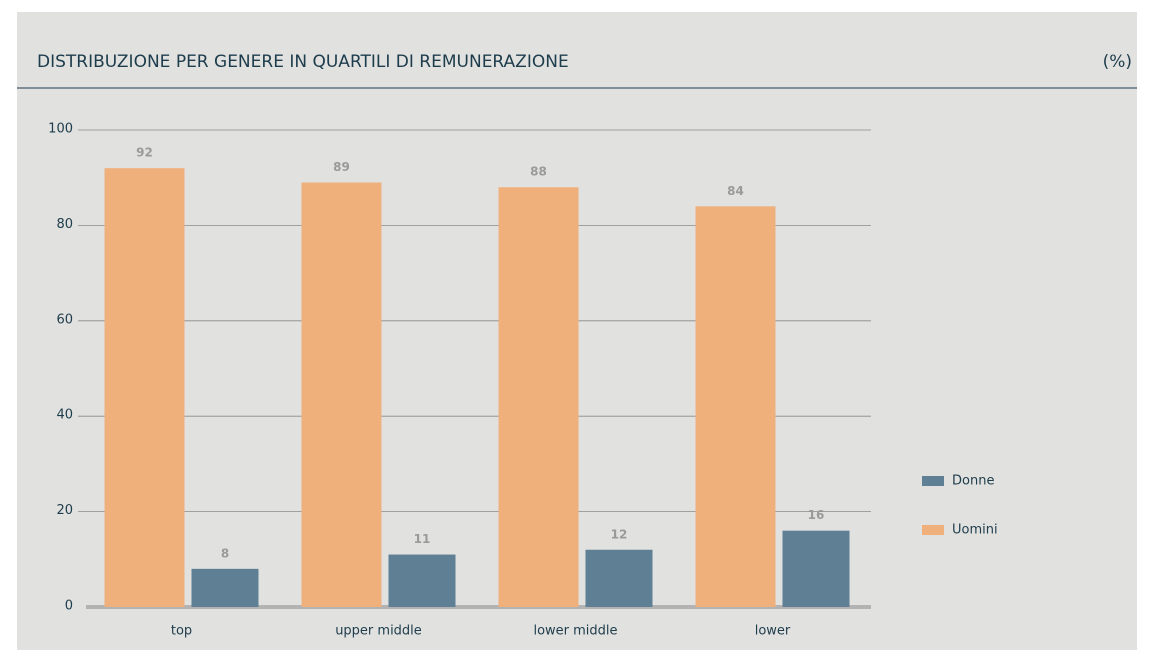 The width and height of the screenshot is (1150, 666). I want to click on value-label: 8, so click(225, 553).